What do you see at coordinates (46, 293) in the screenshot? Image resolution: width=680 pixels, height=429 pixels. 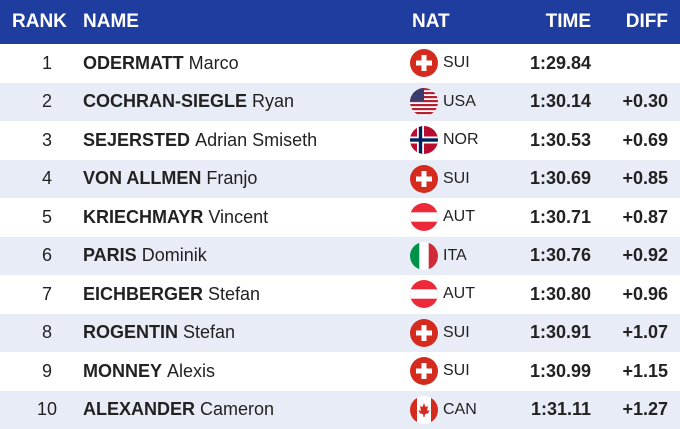 I see `rank: 7` at bounding box center [46, 293].